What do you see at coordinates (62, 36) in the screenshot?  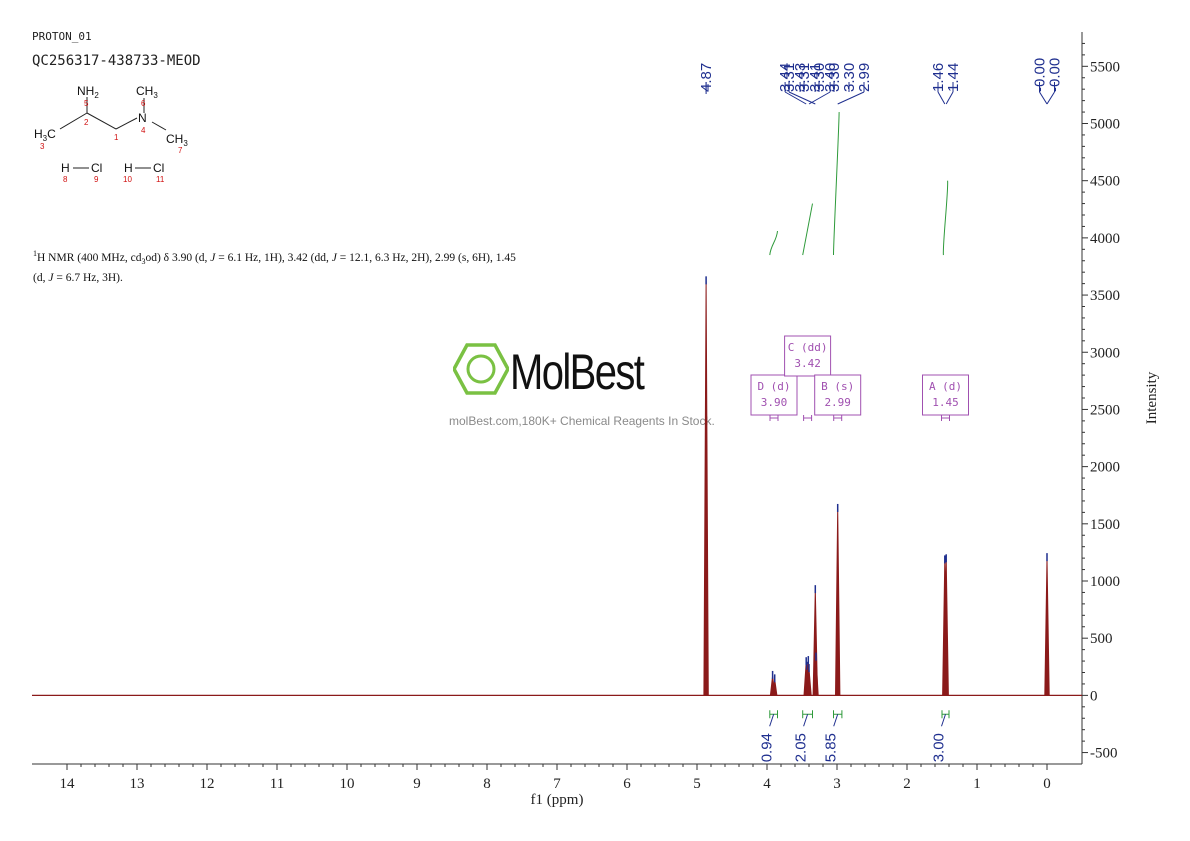 I see `spectrum-name: PROTON_01` at bounding box center [62, 36].